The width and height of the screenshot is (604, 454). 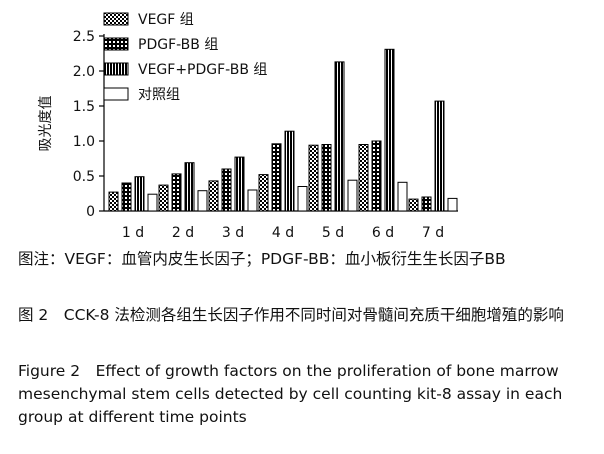 I want to click on x-tick-label: 7 d, so click(x=433, y=233).